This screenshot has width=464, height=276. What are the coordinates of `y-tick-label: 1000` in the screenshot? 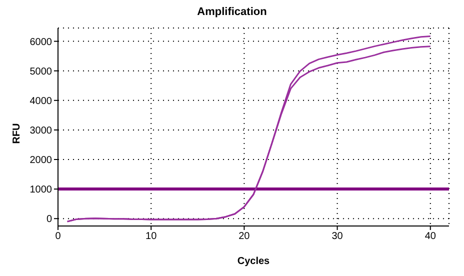 It's located at (41, 190).